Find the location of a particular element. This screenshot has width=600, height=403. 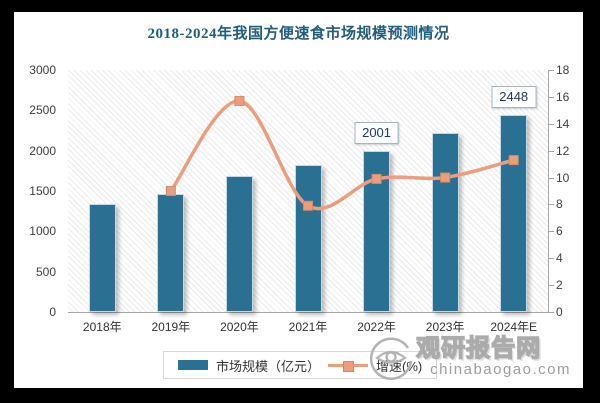

bar-2023年 is located at coordinates (445, 222).